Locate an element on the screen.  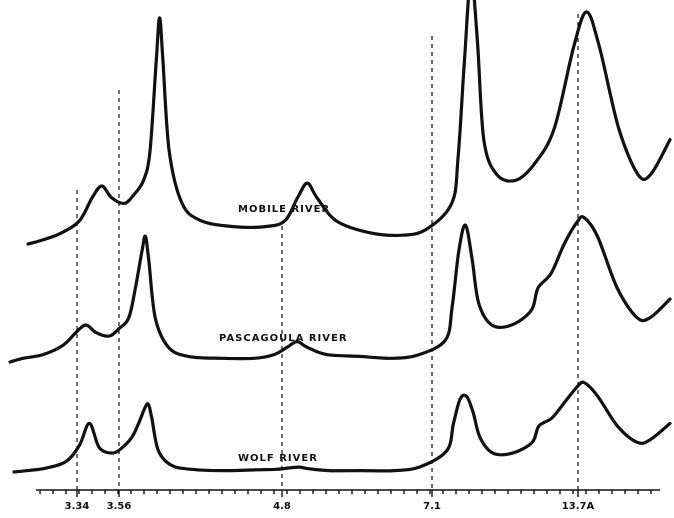
series-labels: MOBILE RIVER PASCAGOULA RIVER WOLF RIVER is located at coordinates (283, 334).